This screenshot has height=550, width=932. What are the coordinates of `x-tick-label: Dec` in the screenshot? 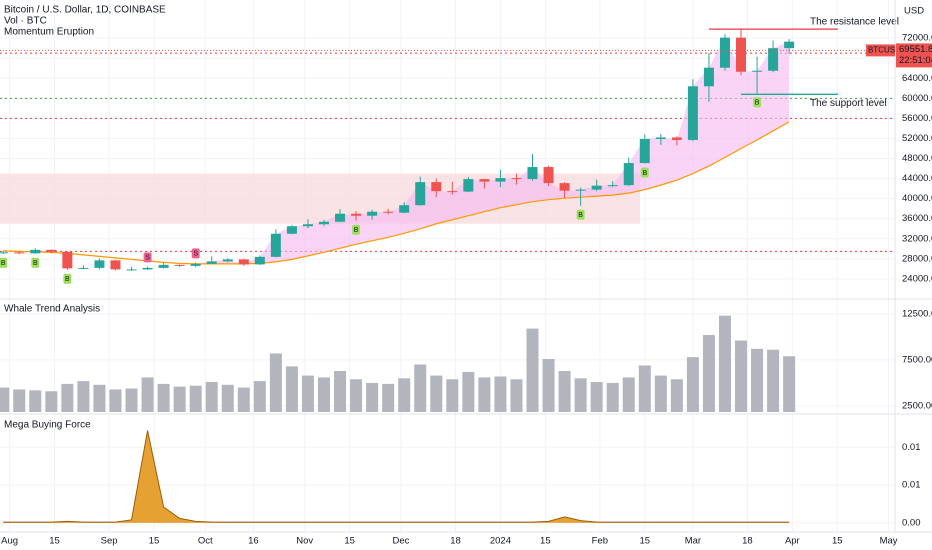 It's located at (401, 541).